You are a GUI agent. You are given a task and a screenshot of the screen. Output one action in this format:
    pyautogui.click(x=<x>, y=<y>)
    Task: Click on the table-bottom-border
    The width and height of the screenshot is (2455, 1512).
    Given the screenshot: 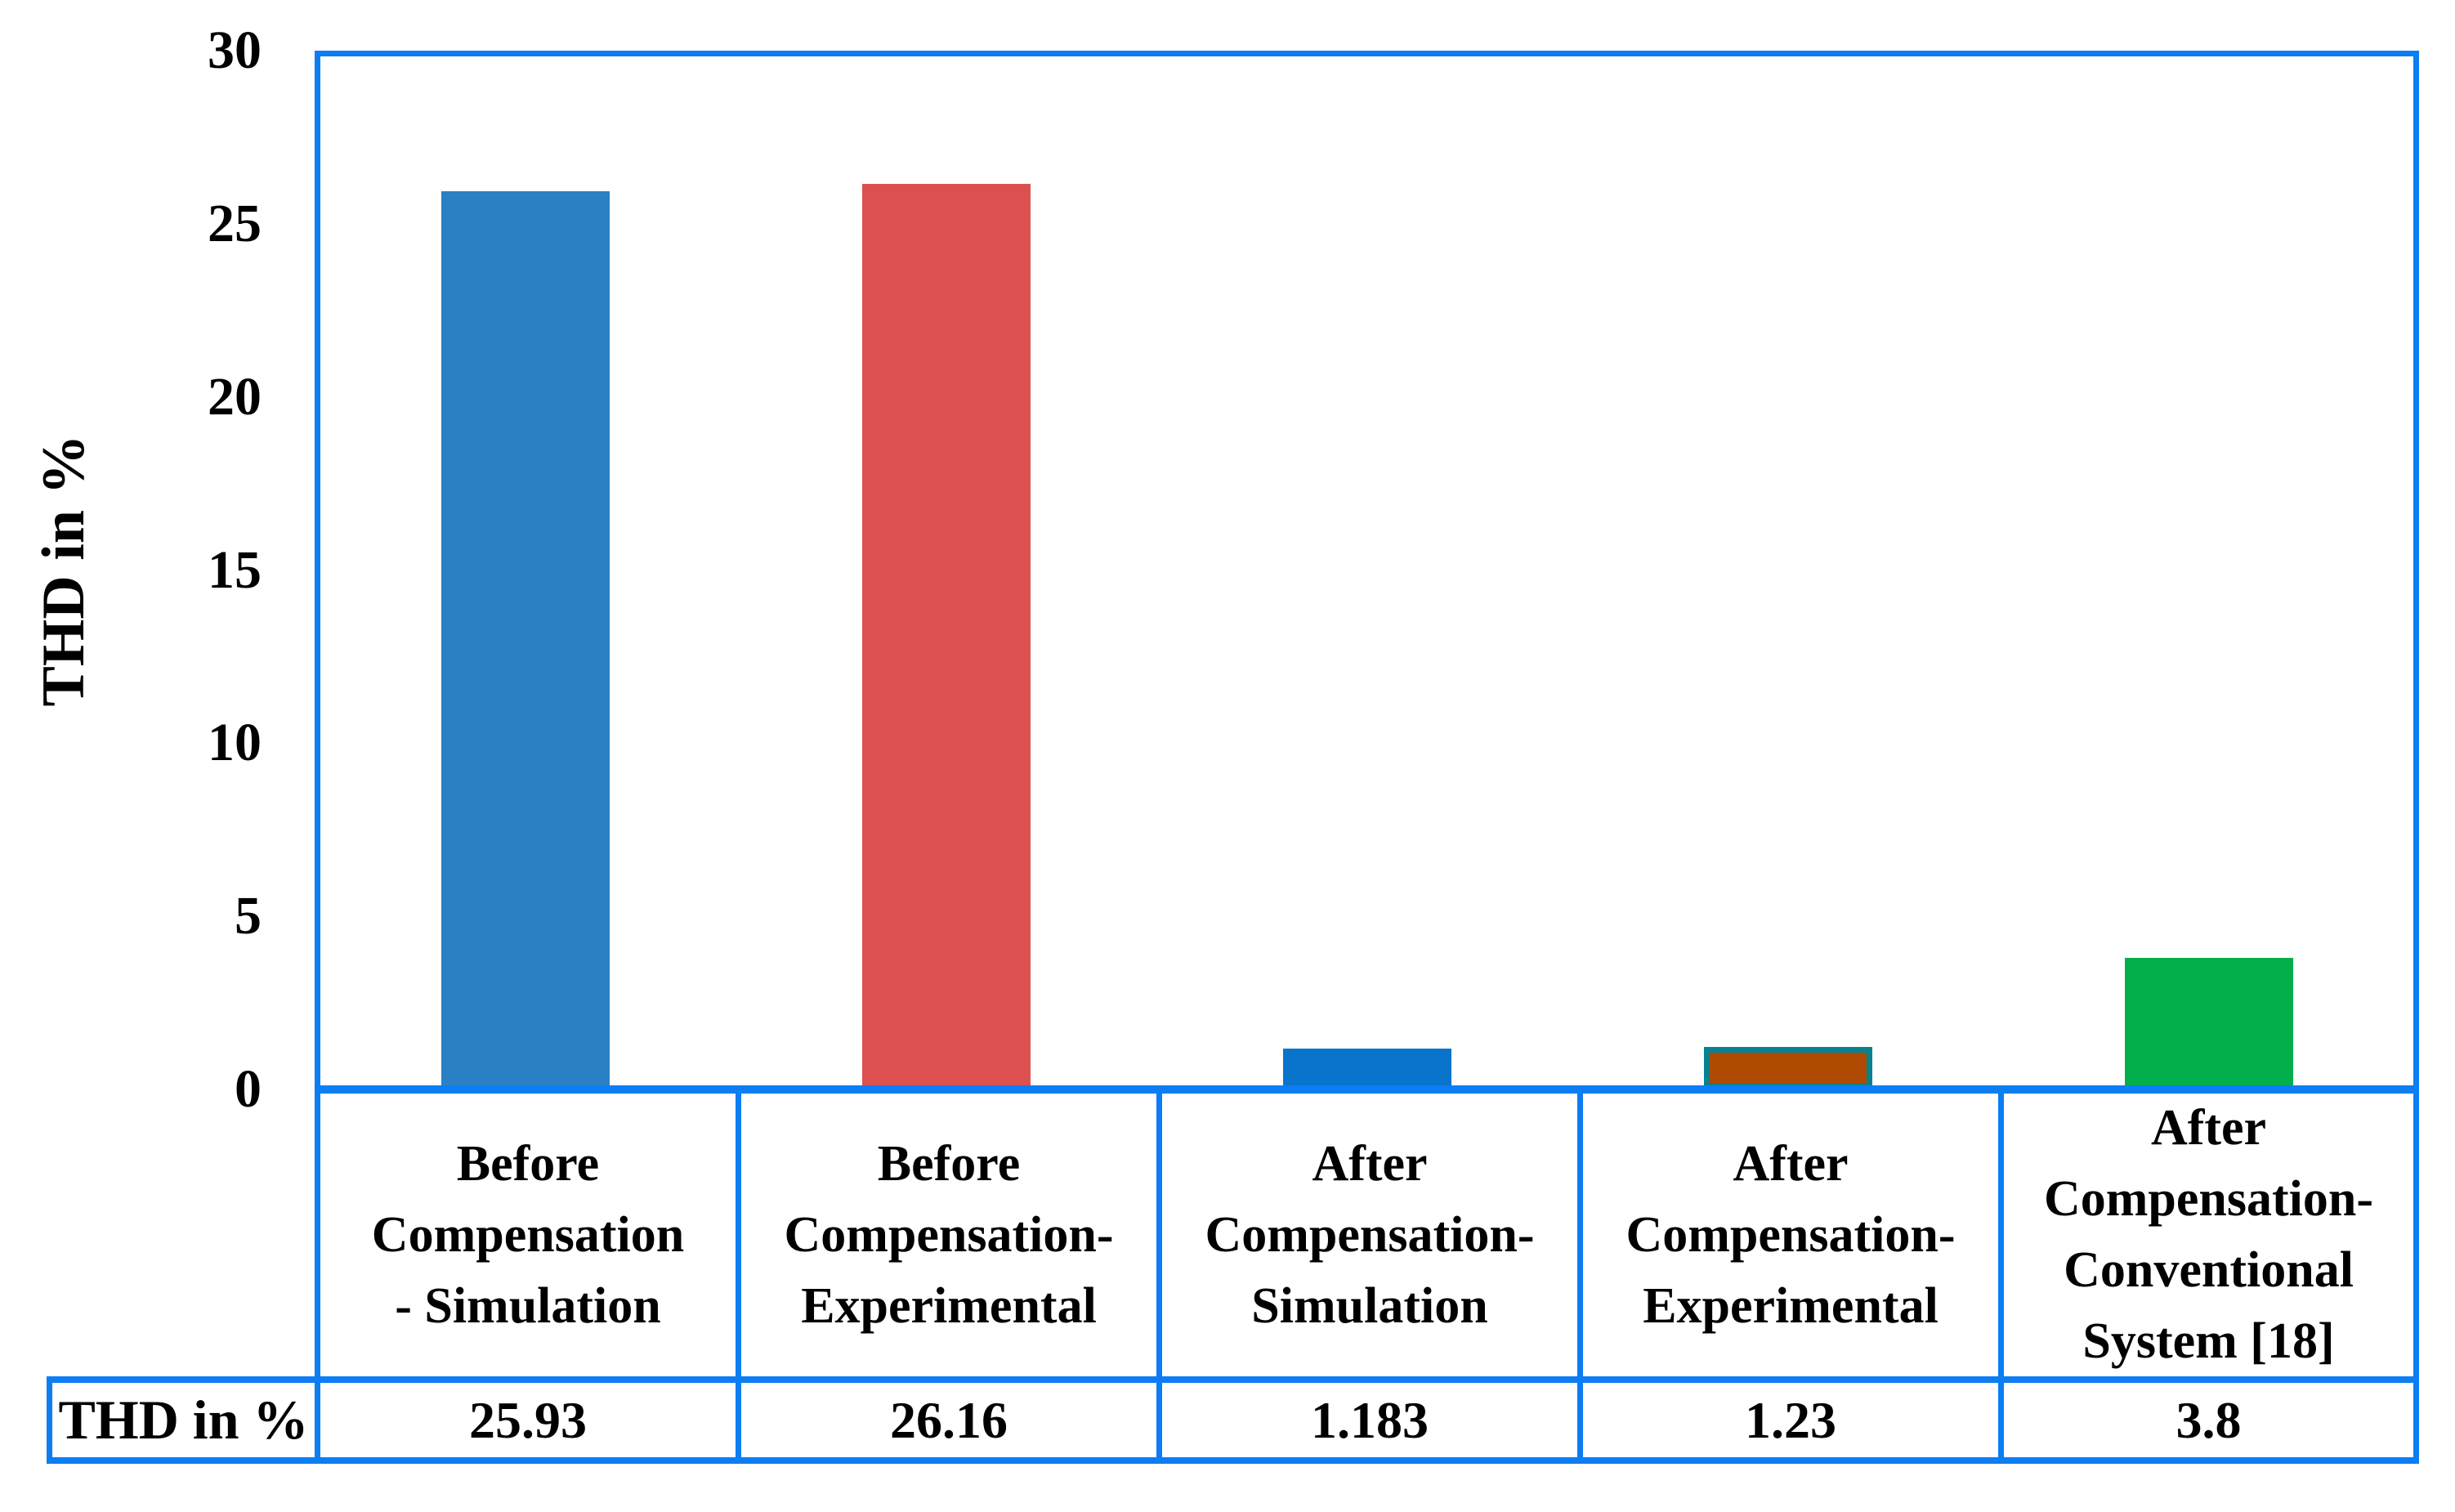 What is the action you would take?
    pyautogui.click(x=1233, y=1460)
    